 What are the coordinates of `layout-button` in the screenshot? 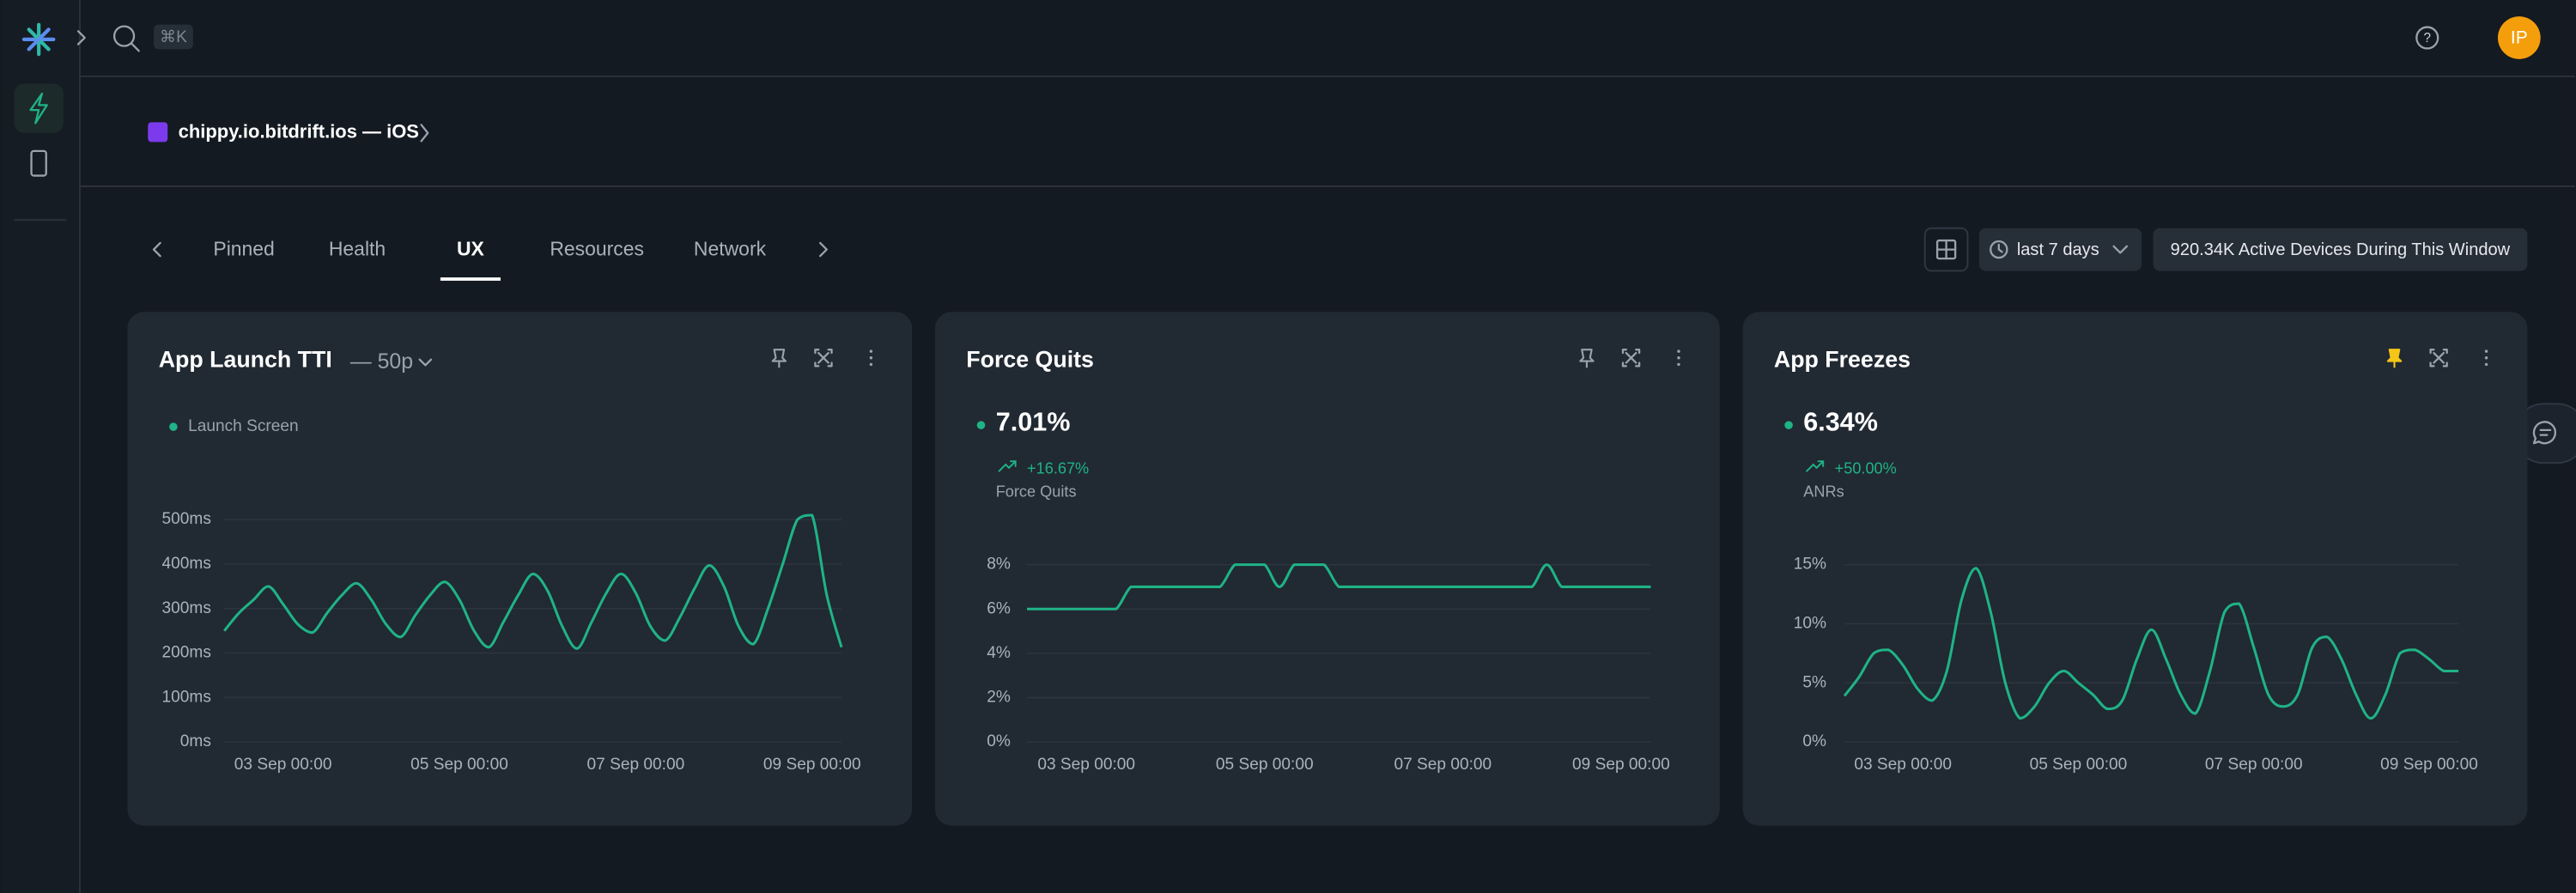 It's located at (1946, 249).